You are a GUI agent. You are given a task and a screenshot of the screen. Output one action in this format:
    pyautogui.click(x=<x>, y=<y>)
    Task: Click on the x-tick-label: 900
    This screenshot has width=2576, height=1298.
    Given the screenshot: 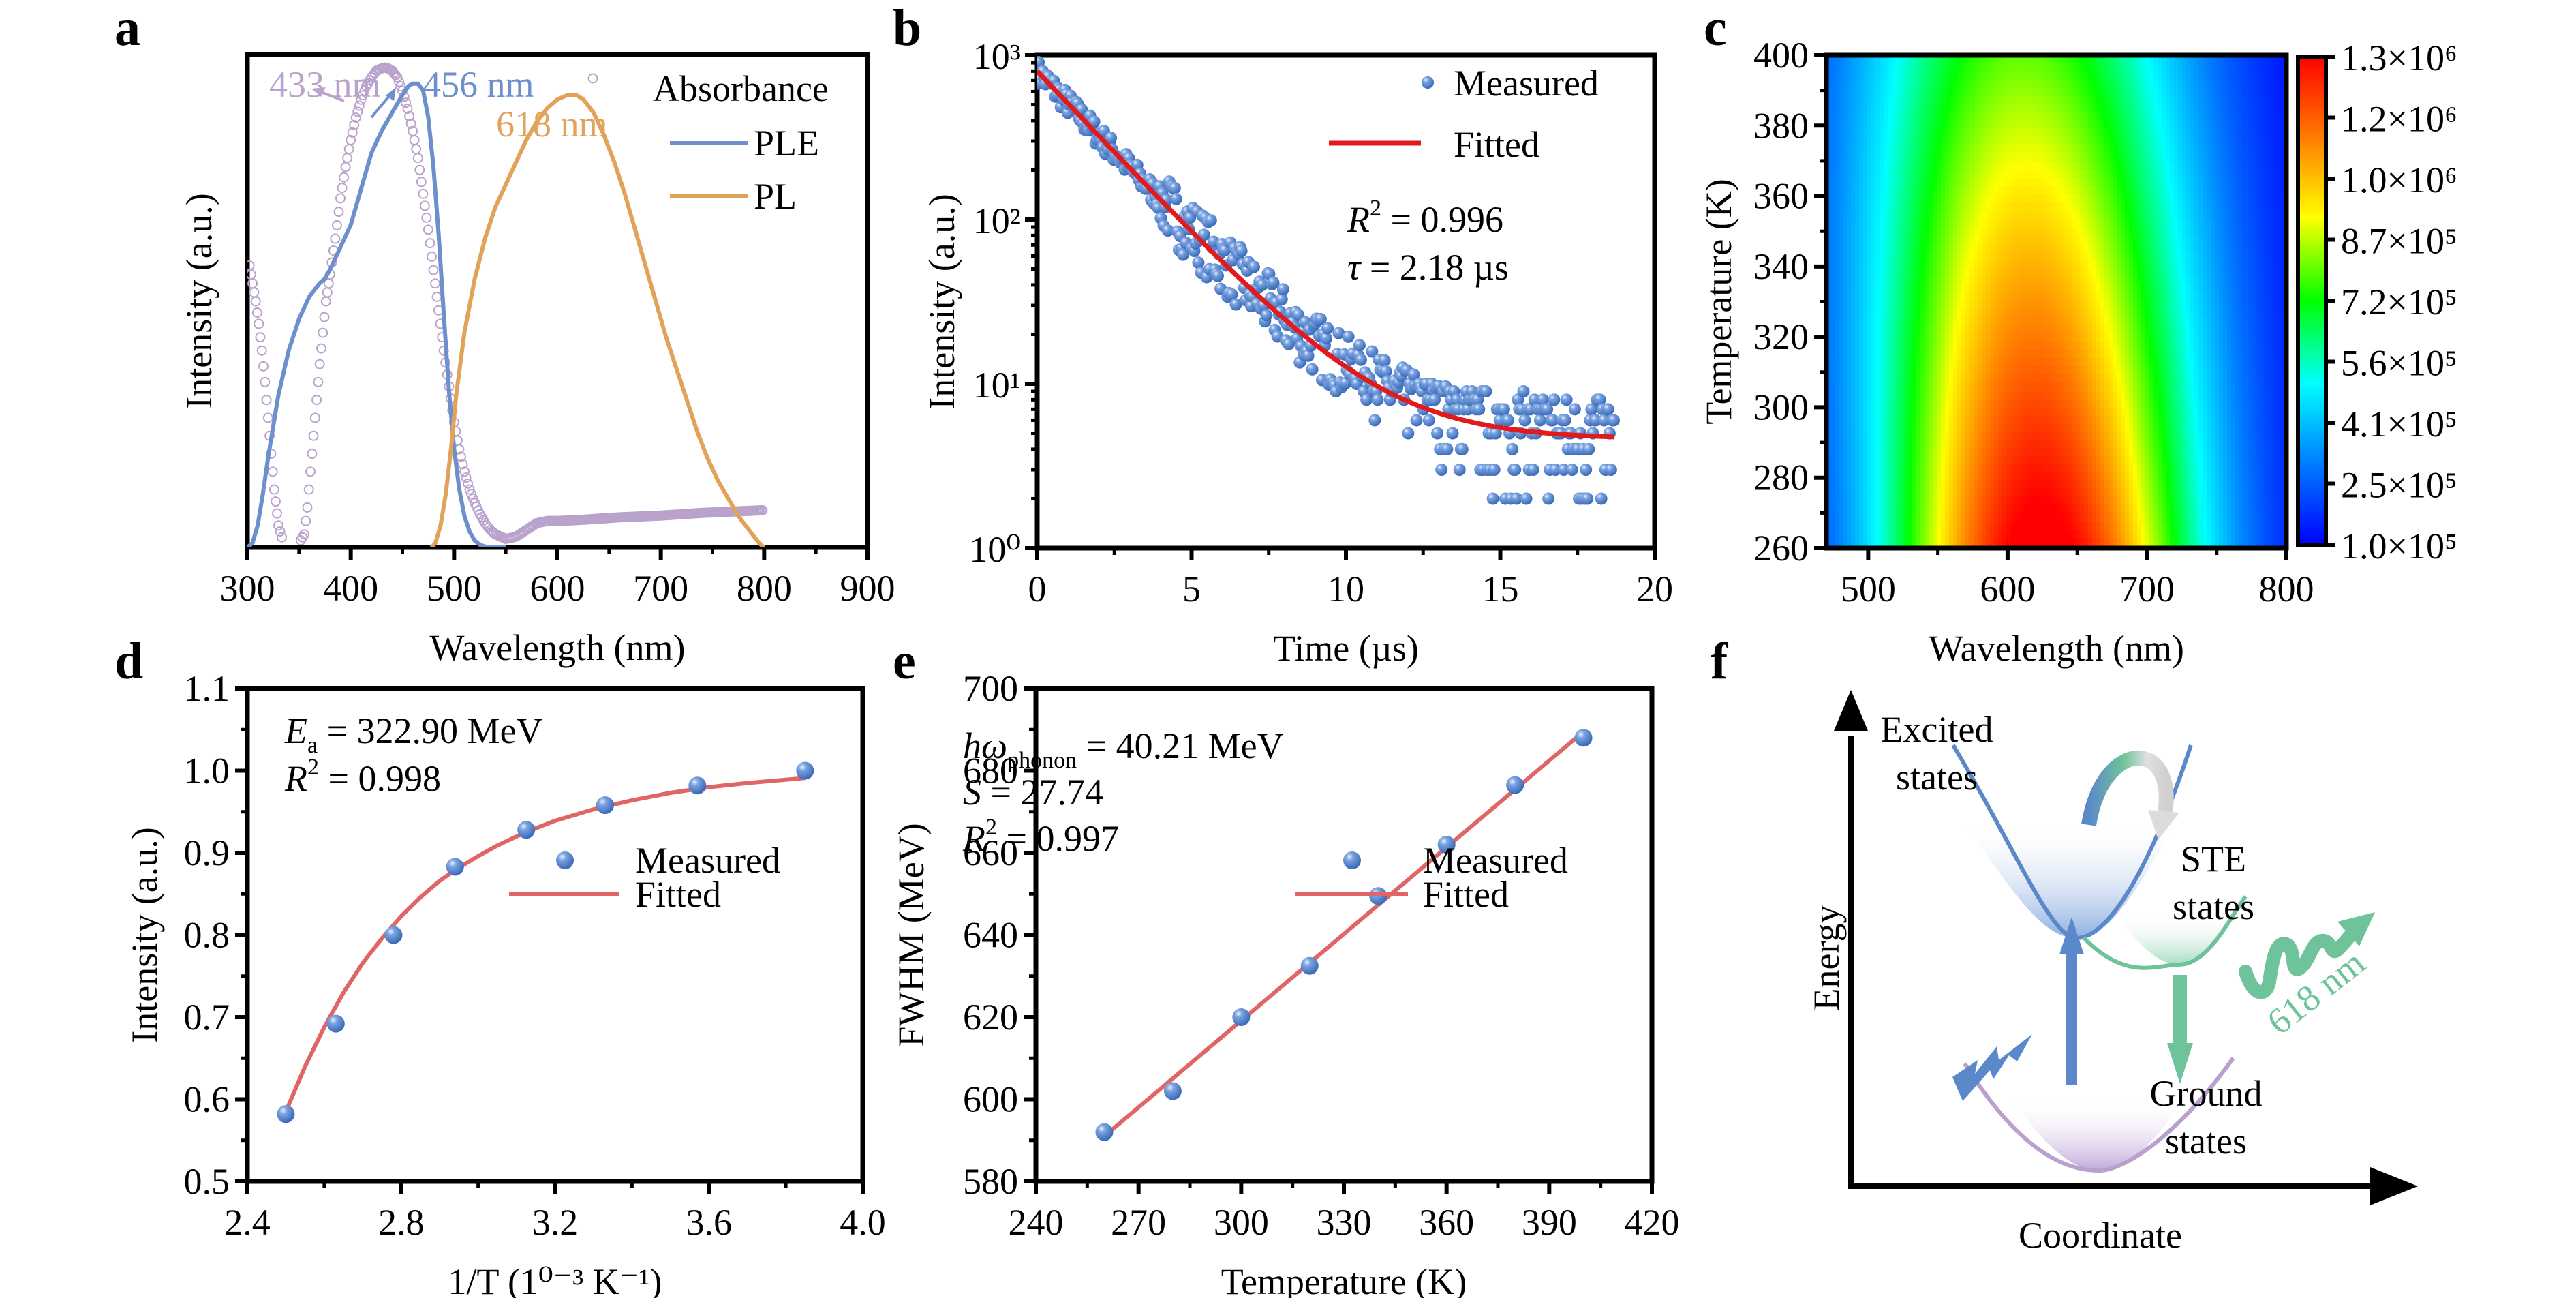 What is the action you would take?
    pyautogui.click(x=867, y=588)
    